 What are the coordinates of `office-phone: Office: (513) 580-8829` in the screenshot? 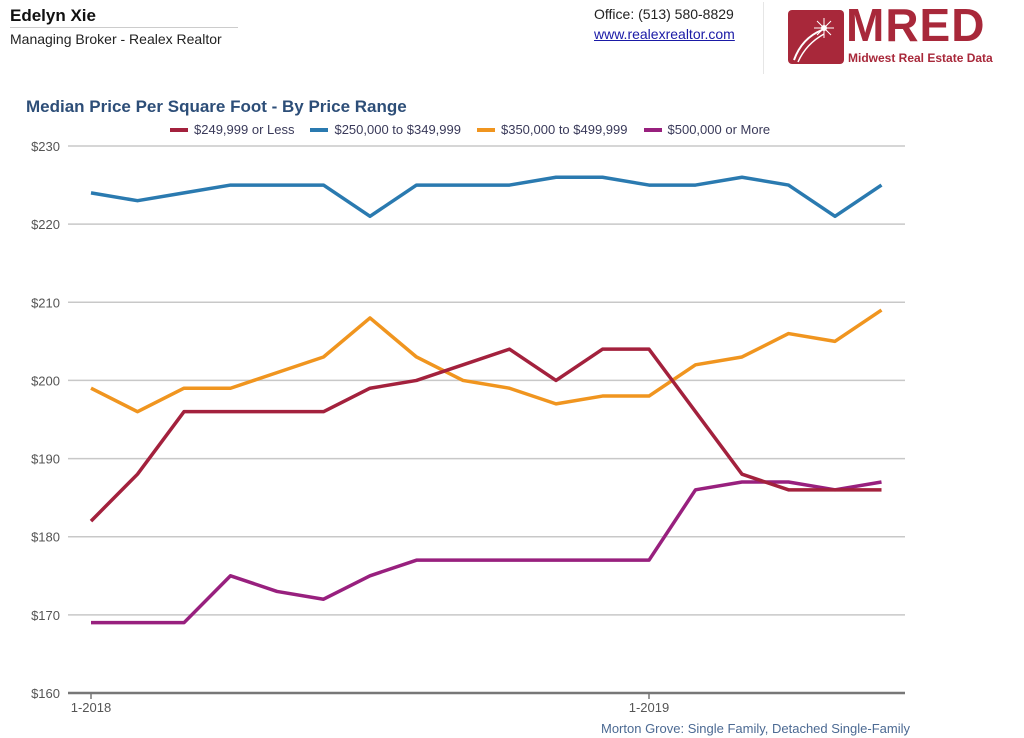 It's located at (664, 14).